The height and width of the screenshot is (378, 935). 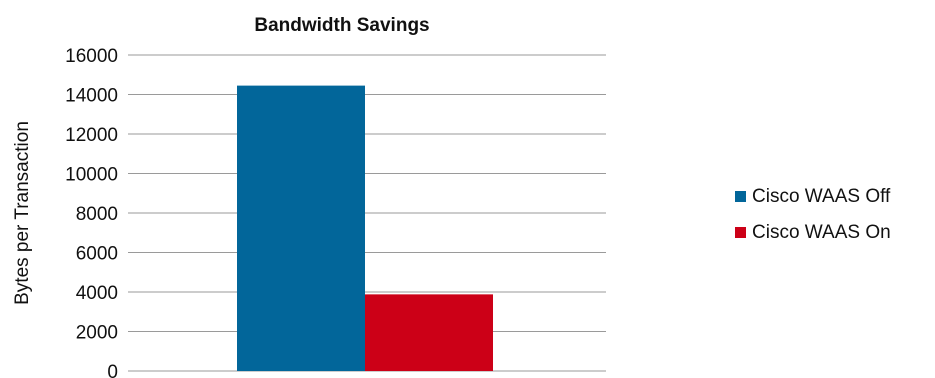 What do you see at coordinates (97, 293) in the screenshot?
I see `y-tick-label: 4000` at bounding box center [97, 293].